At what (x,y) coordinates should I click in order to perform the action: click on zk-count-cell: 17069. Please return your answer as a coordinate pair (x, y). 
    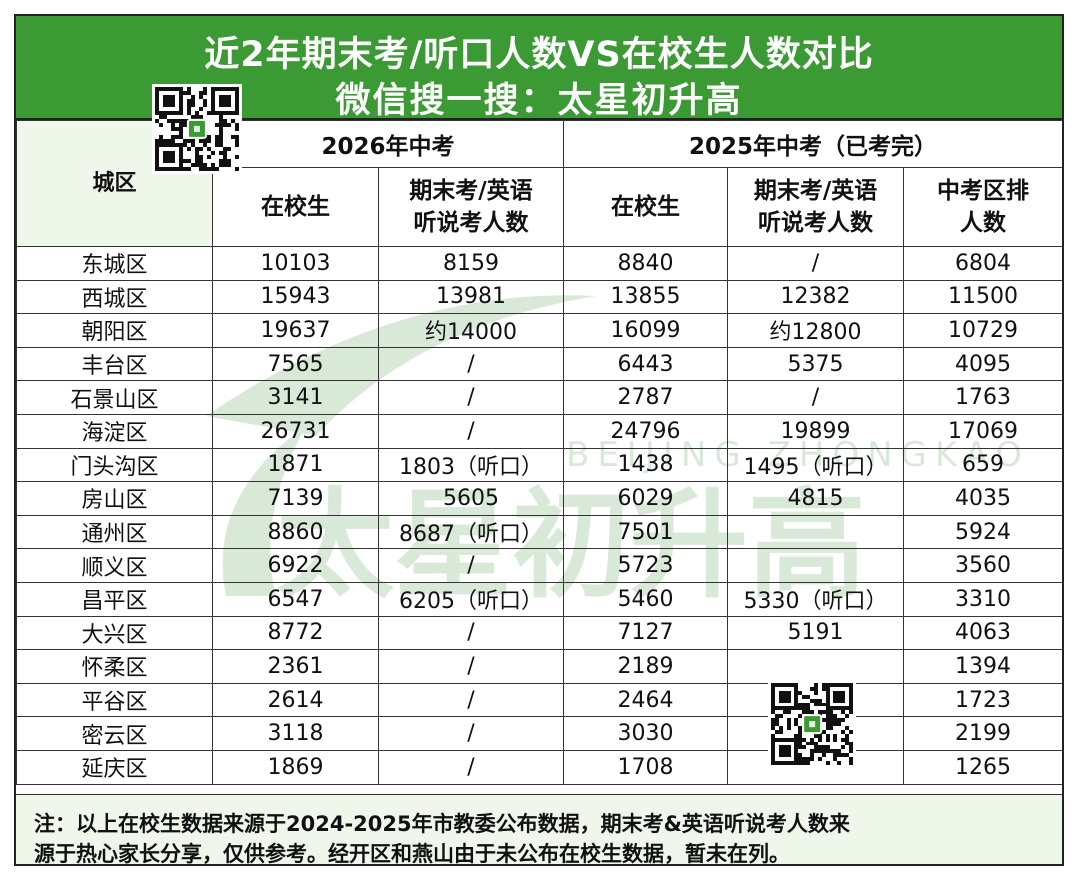
    Looking at the image, I should click on (982, 431).